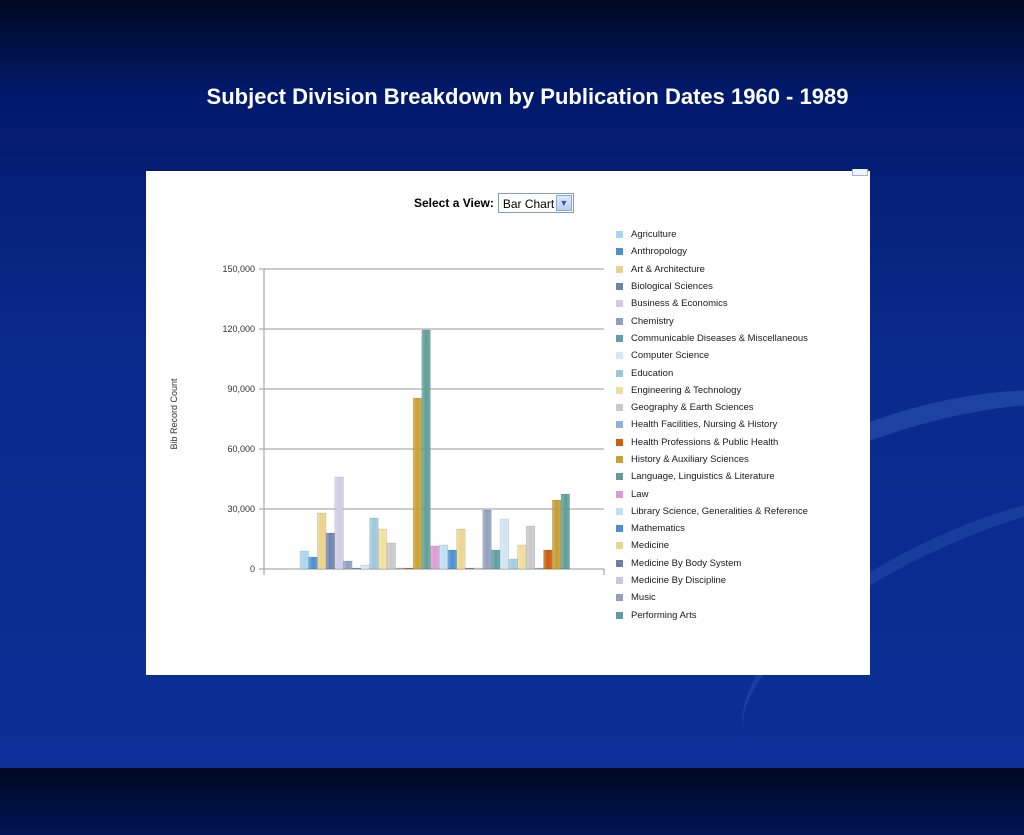  What do you see at coordinates (670, 356) in the screenshot?
I see `legend-label: Computer Science` at bounding box center [670, 356].